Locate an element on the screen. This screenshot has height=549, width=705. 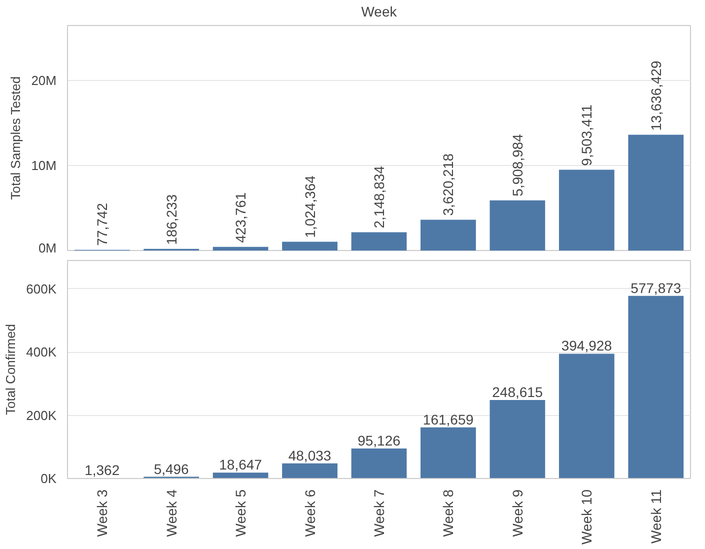
y-axis-title: Total Samples Tested is located at coordinates (16, 138).